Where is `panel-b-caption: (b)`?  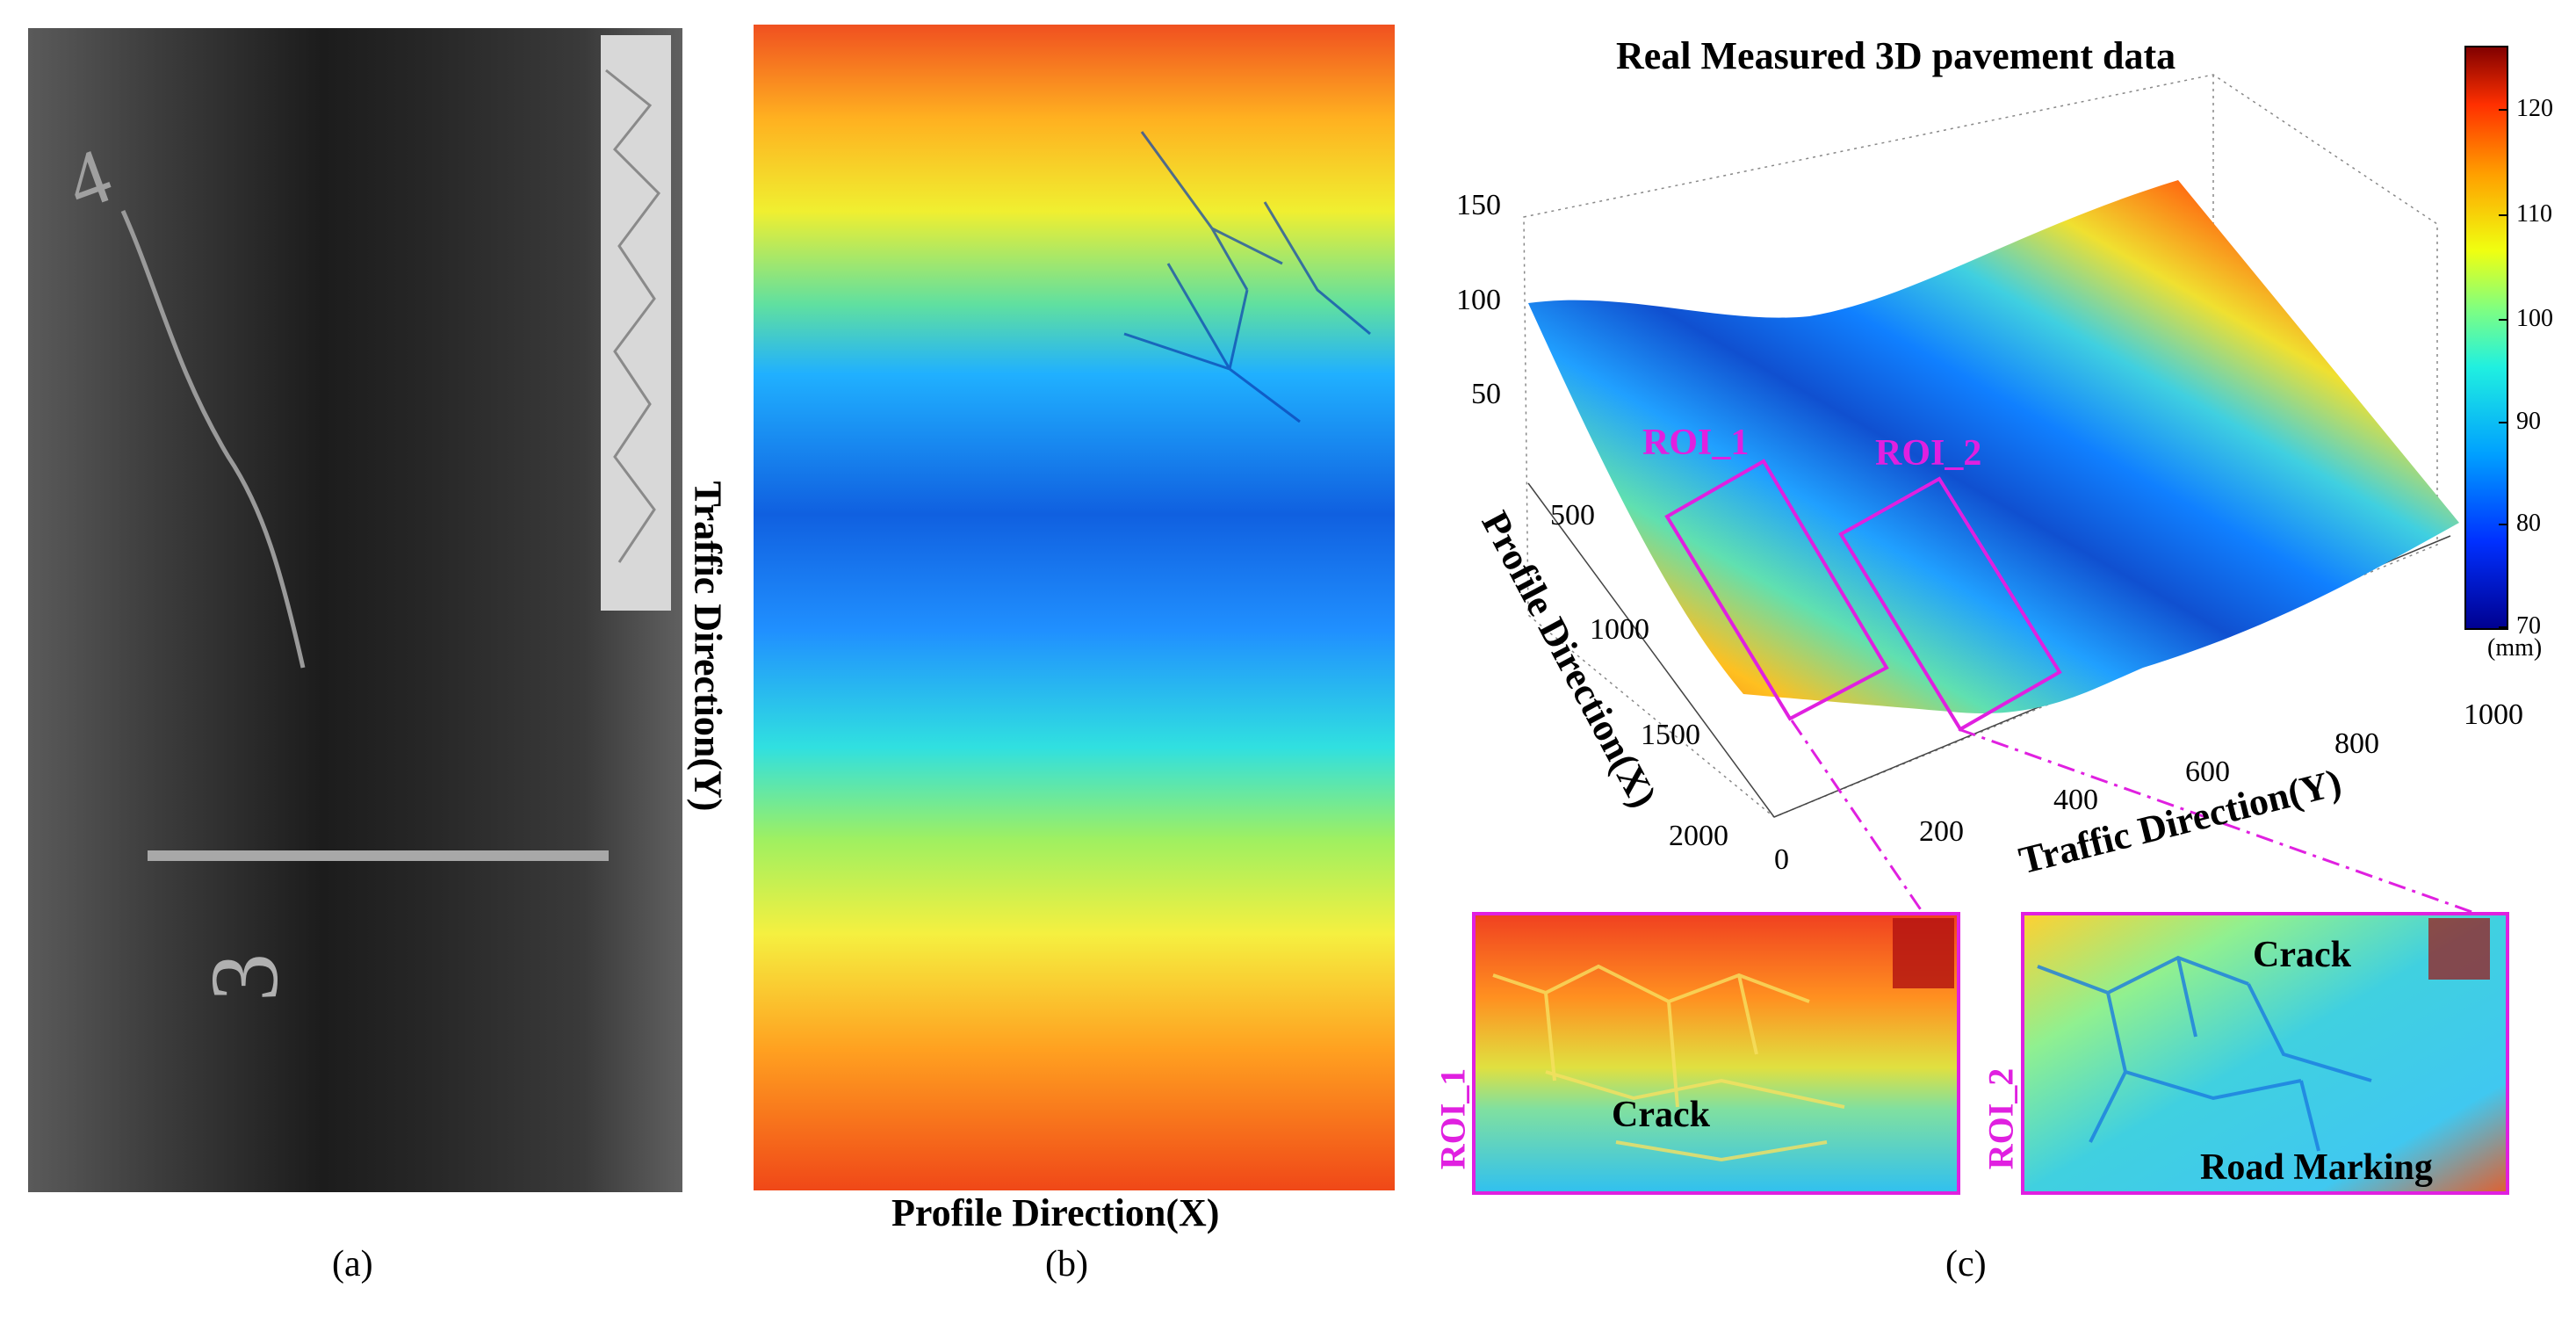
panel-b-caption: (b) is located at coordinates (1066, 1264).